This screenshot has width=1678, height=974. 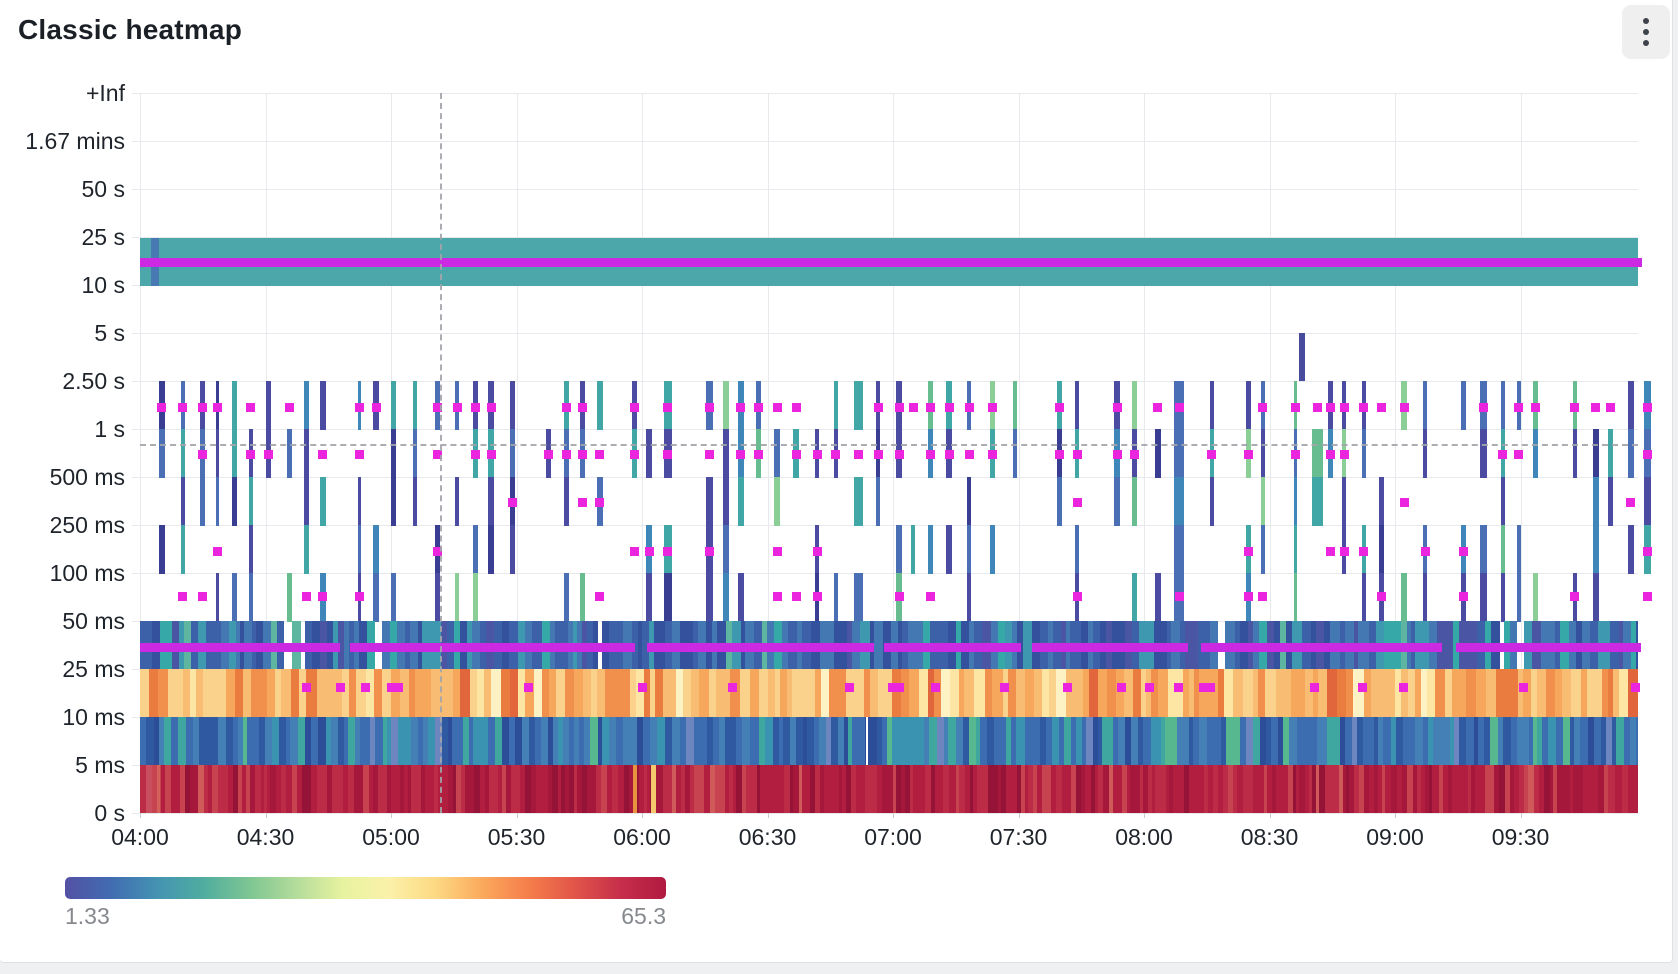 I want to click on y-axis-tick-label: 1 s, so click(x=109, y=429).